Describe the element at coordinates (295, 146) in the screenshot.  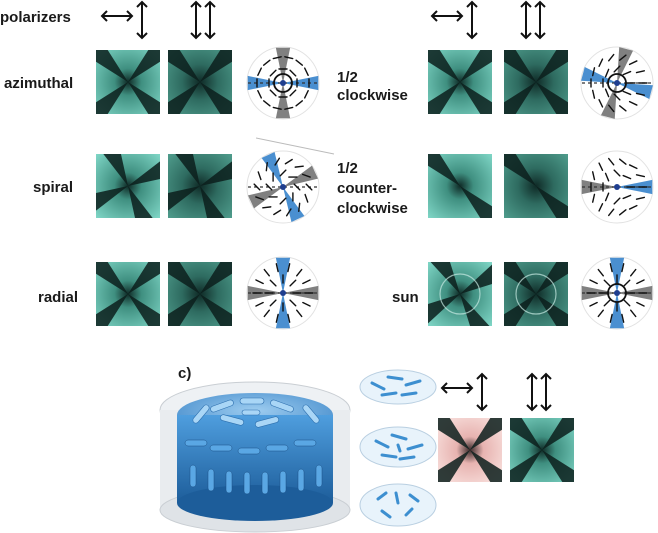
I see `separator-line` at that location.